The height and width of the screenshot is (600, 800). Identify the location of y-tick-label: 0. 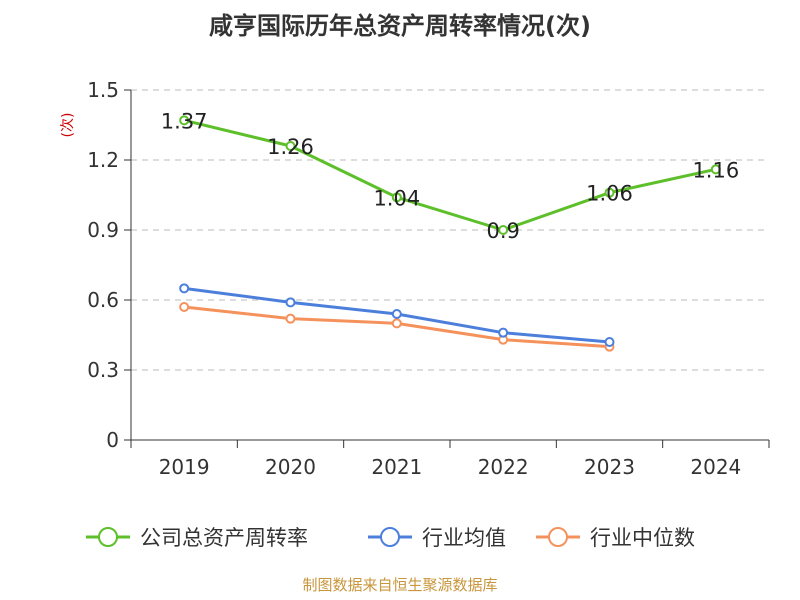
(112, 440).